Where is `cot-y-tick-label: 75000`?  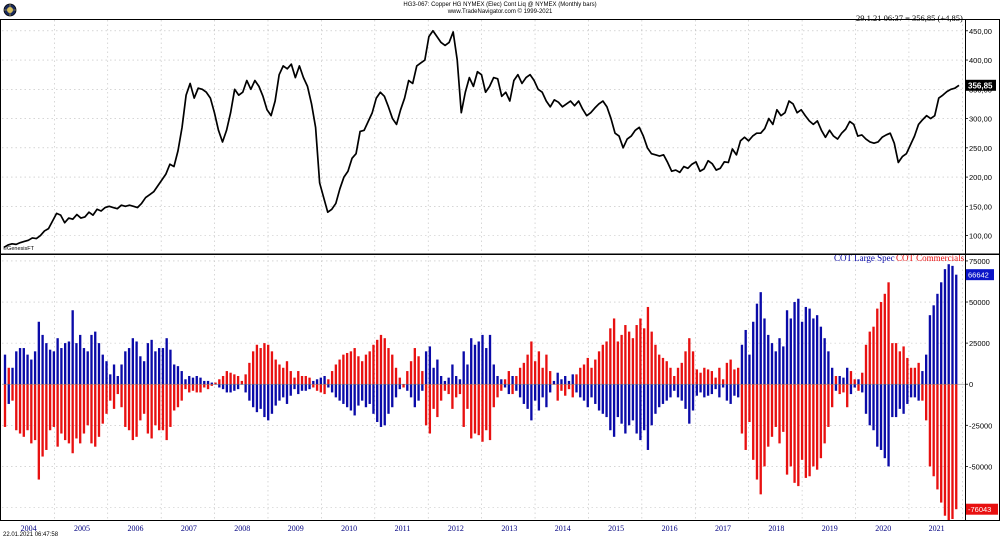
cot-y-tick-label: 75000 is located at coordinates (979, 261).